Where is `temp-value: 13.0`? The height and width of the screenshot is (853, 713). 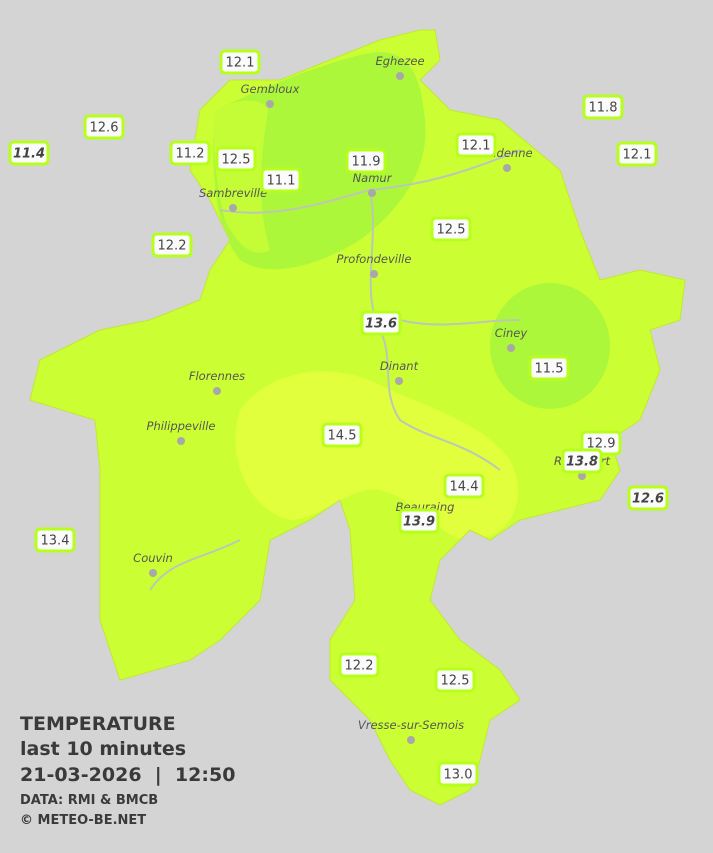 temp-value: 13.0 is located at coordinates (458, 775).